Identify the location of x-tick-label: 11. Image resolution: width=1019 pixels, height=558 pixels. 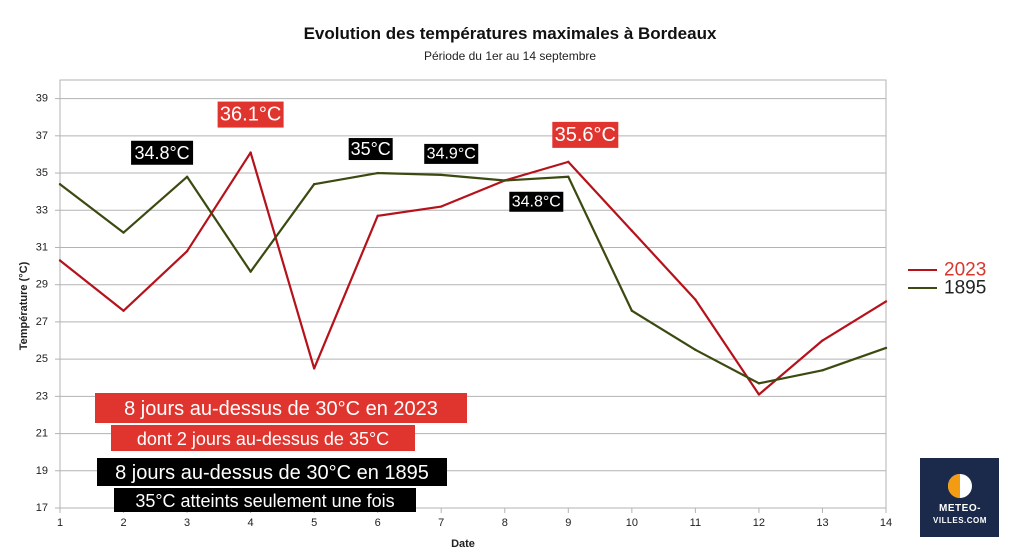
(695, 523).